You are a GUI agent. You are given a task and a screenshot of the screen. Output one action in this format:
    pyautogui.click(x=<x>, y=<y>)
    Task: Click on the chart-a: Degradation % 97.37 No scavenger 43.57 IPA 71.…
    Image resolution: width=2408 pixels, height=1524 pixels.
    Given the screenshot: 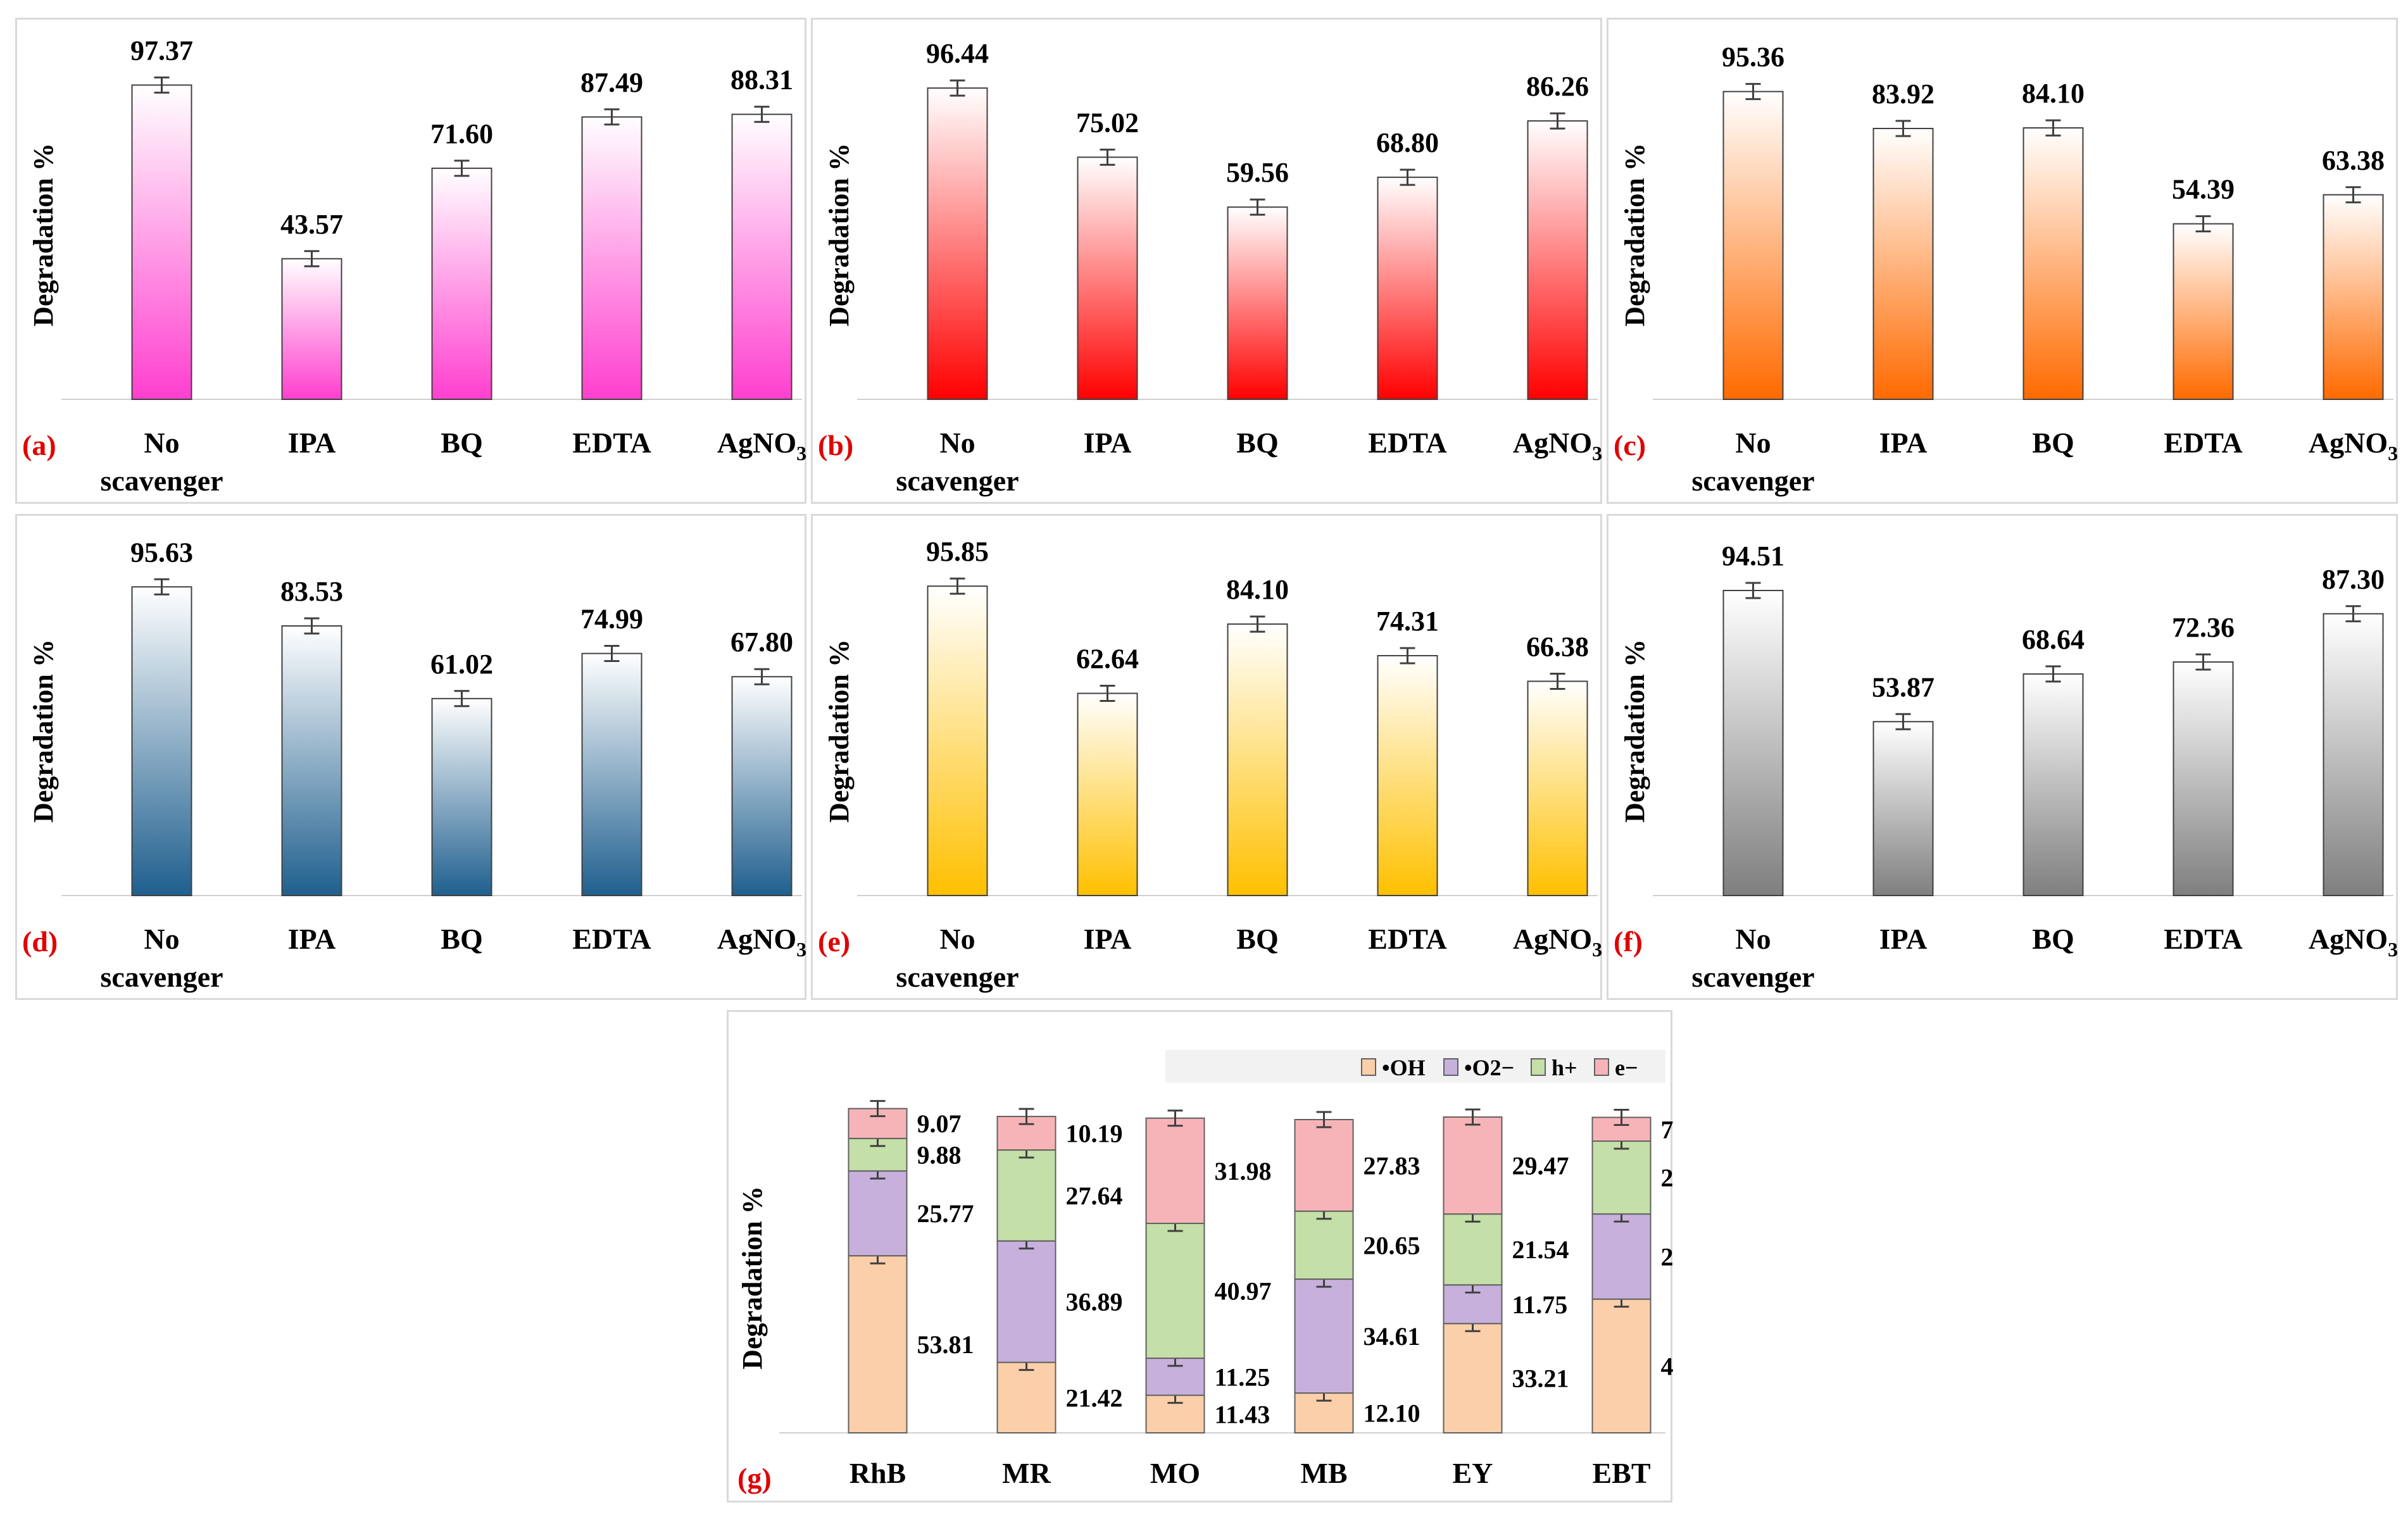 What is the action you would take?
    pyautogui.click(x=414, y=266)
    